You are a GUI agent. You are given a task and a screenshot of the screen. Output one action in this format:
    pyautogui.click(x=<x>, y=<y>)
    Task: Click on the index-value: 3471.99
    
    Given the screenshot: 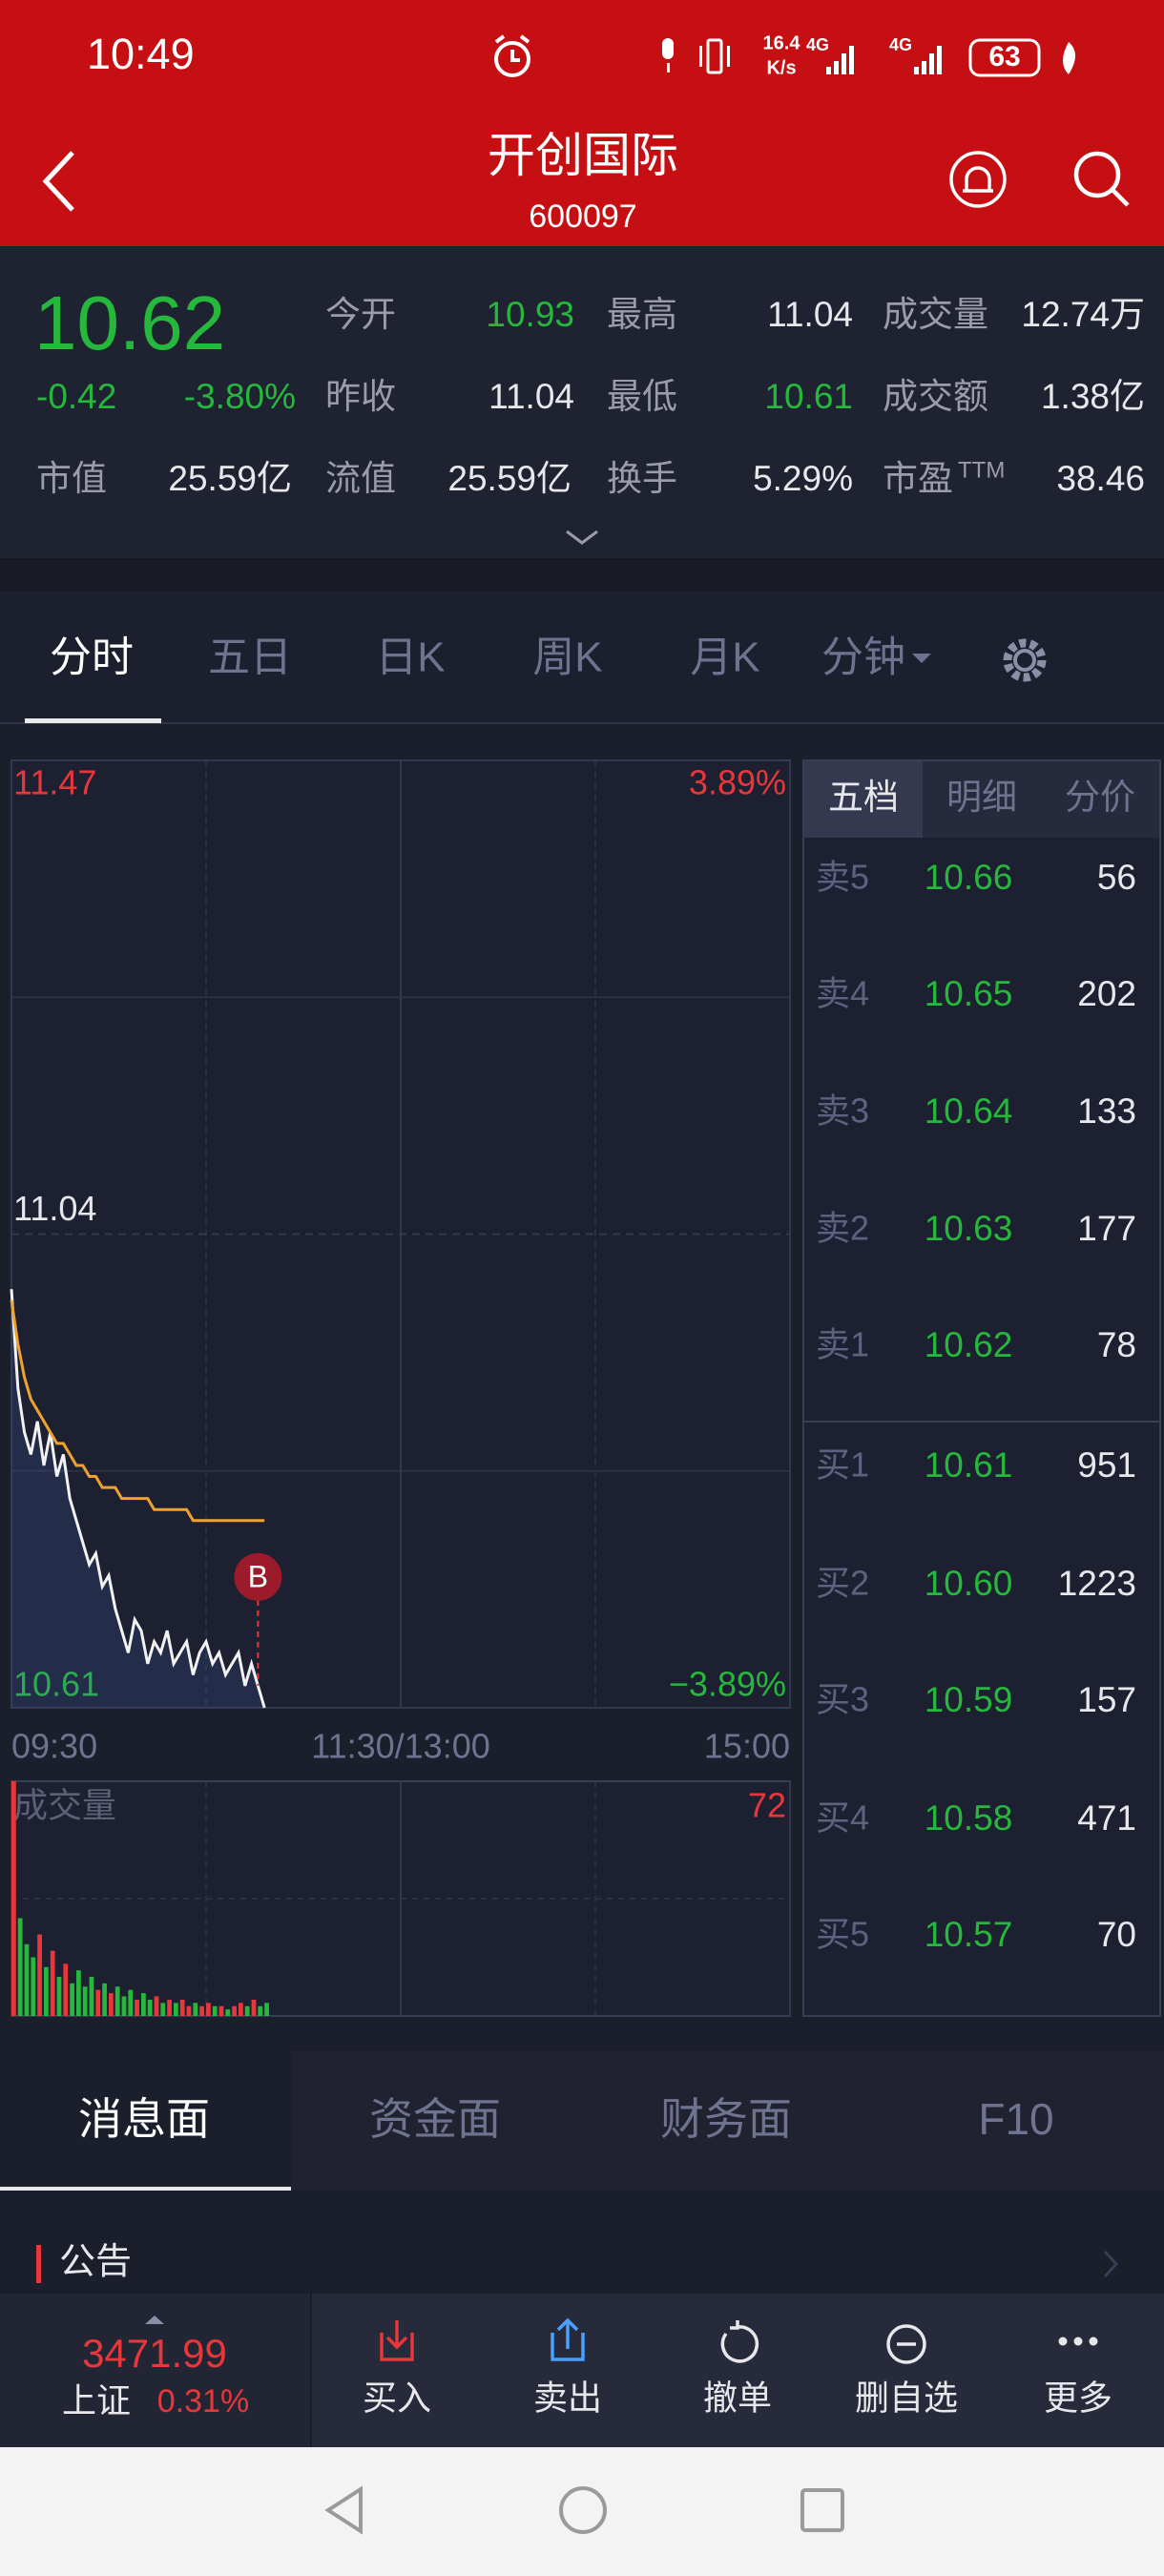 What is the action you would take?
    pyautogui.click(x=154, y=2353)
    